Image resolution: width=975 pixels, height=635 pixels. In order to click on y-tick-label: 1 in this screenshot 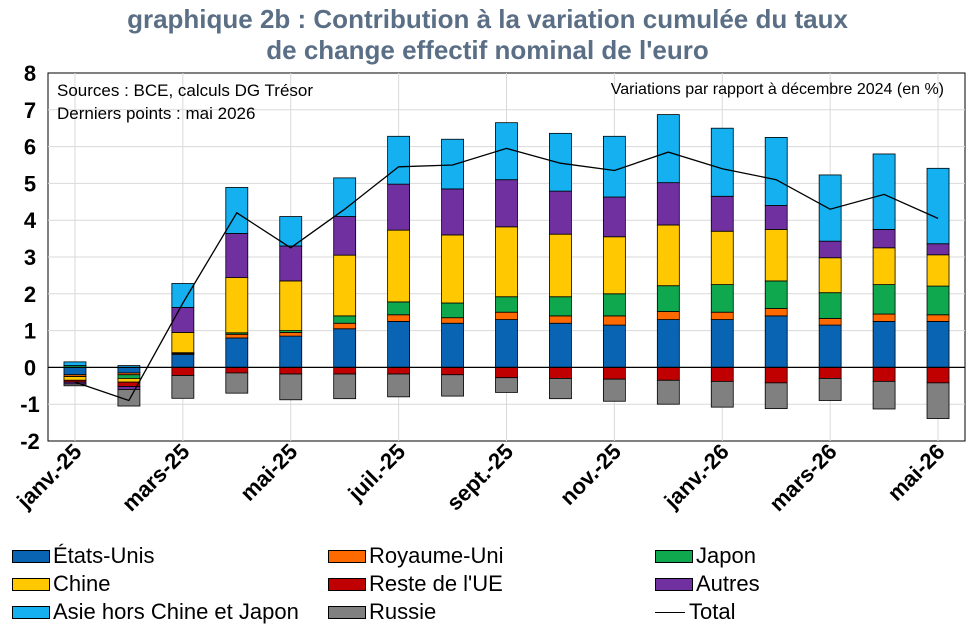, I will do `click(30, 331)`.